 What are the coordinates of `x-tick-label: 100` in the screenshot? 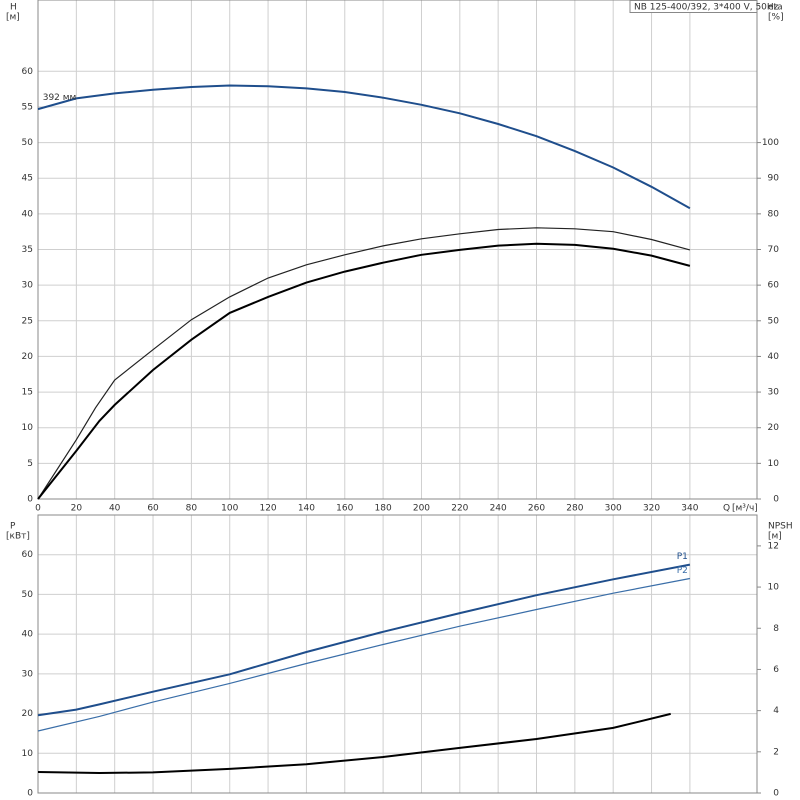 It's located at (229, 509).